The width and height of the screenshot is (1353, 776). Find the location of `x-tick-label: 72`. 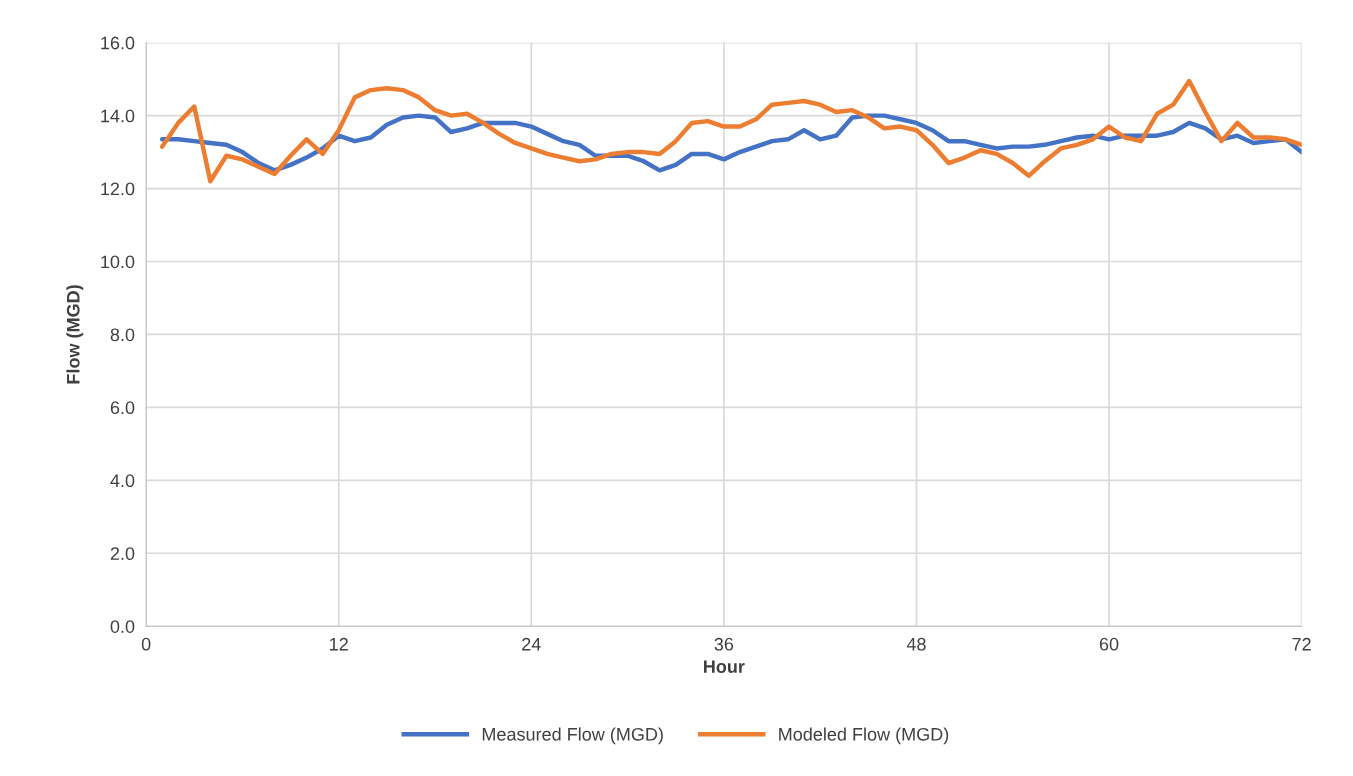

x-tick-label: 72 is located at coordinates (1301, 644).